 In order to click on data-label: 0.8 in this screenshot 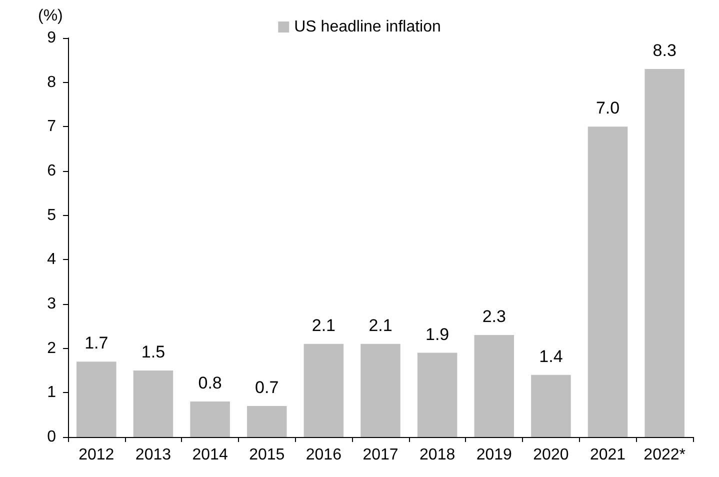, I will do `click(210, 383)`.